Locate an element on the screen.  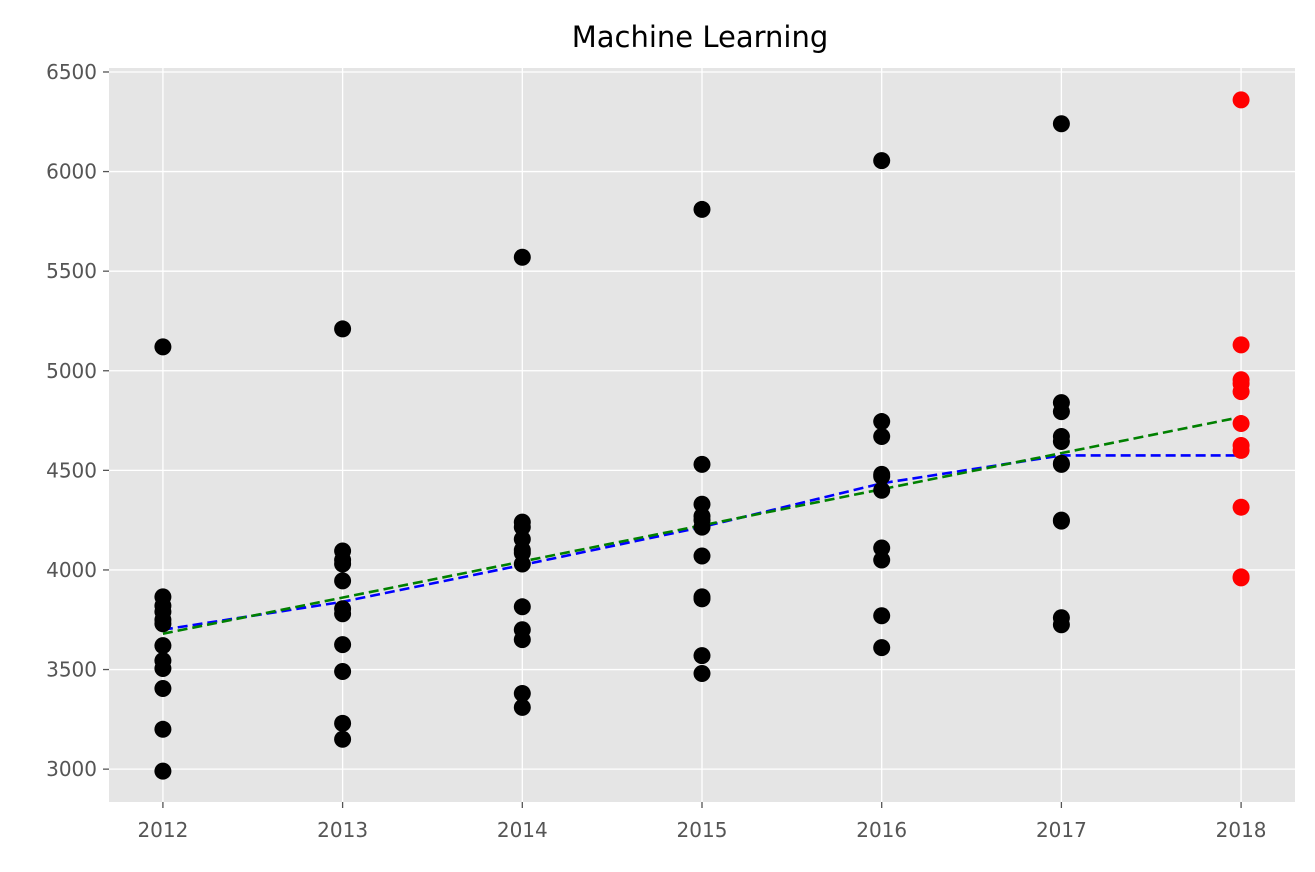
y-tick-label: 4500 is located at coordinates (71, 470).